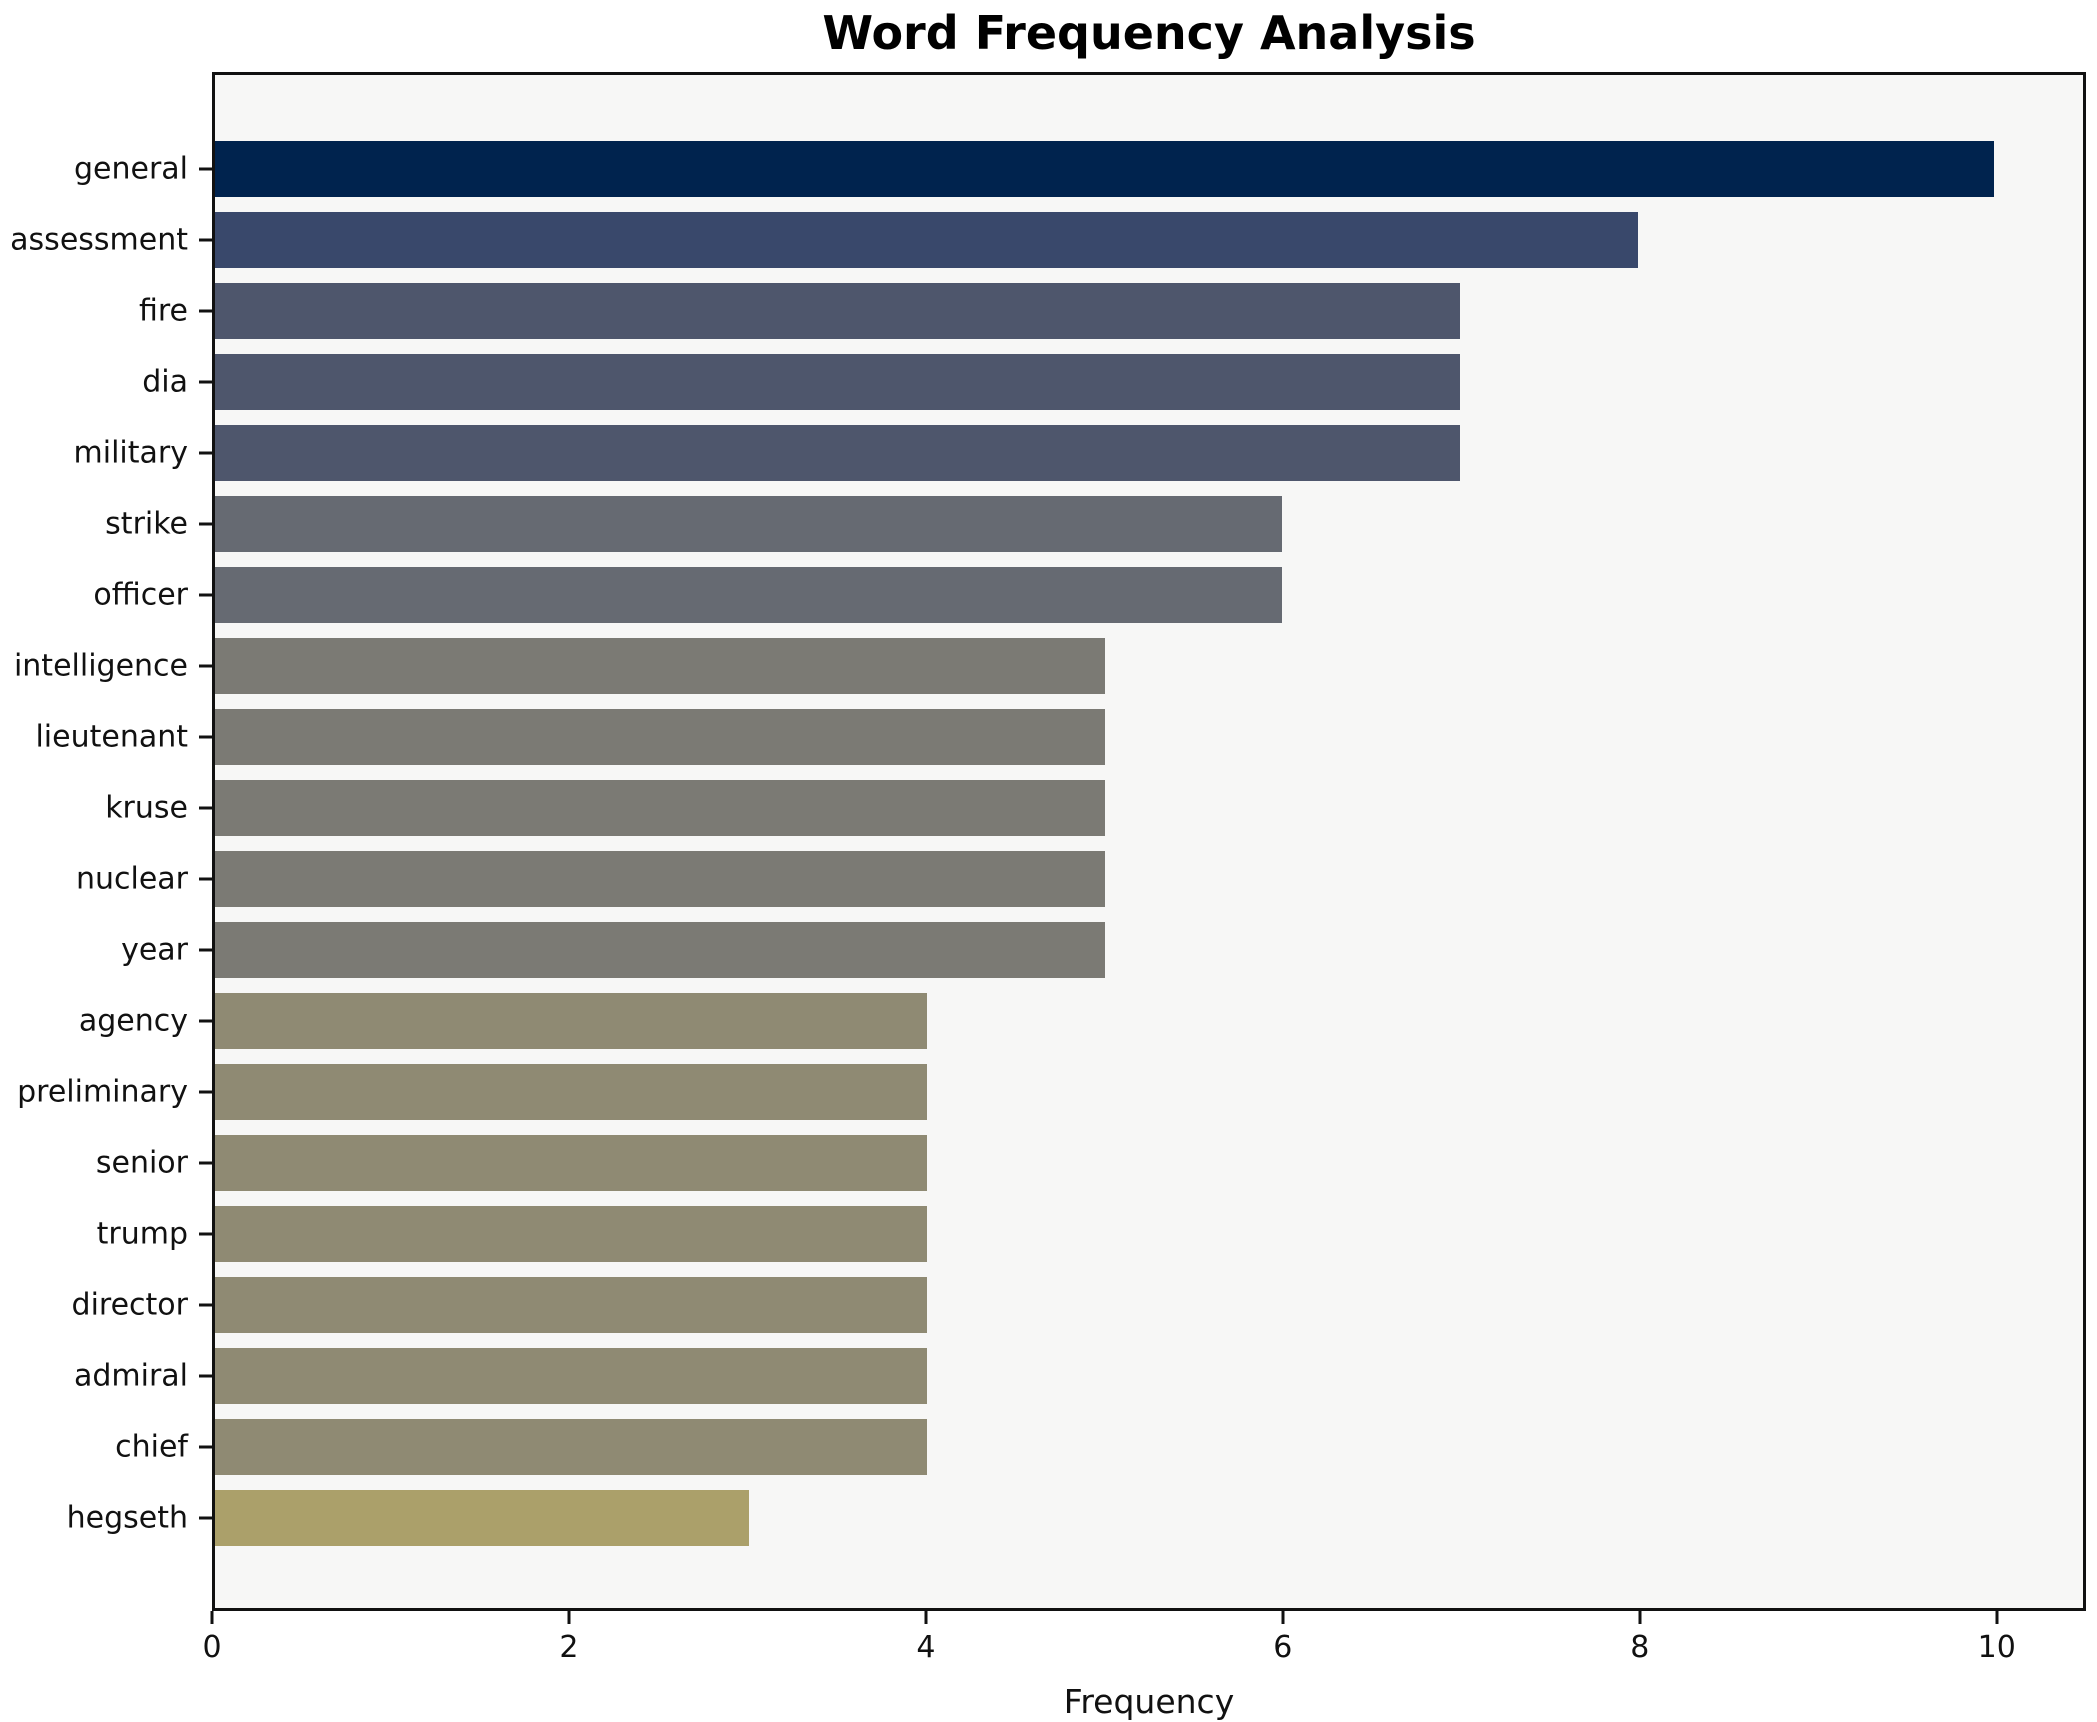 The image size is (2097, 1722). I want to click on bar-hegseth, so click(482, 1518).